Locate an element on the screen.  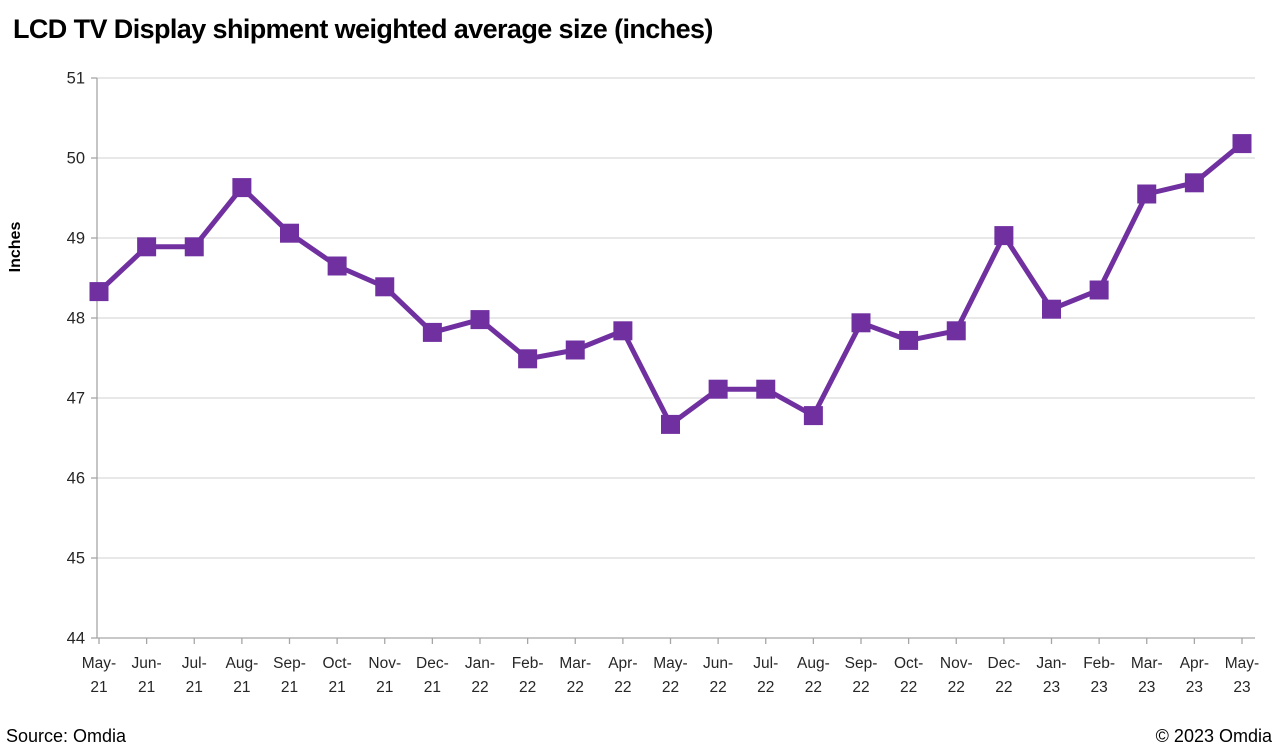
x-tick-label: Mar-22 is located at coordinates (575, 675).